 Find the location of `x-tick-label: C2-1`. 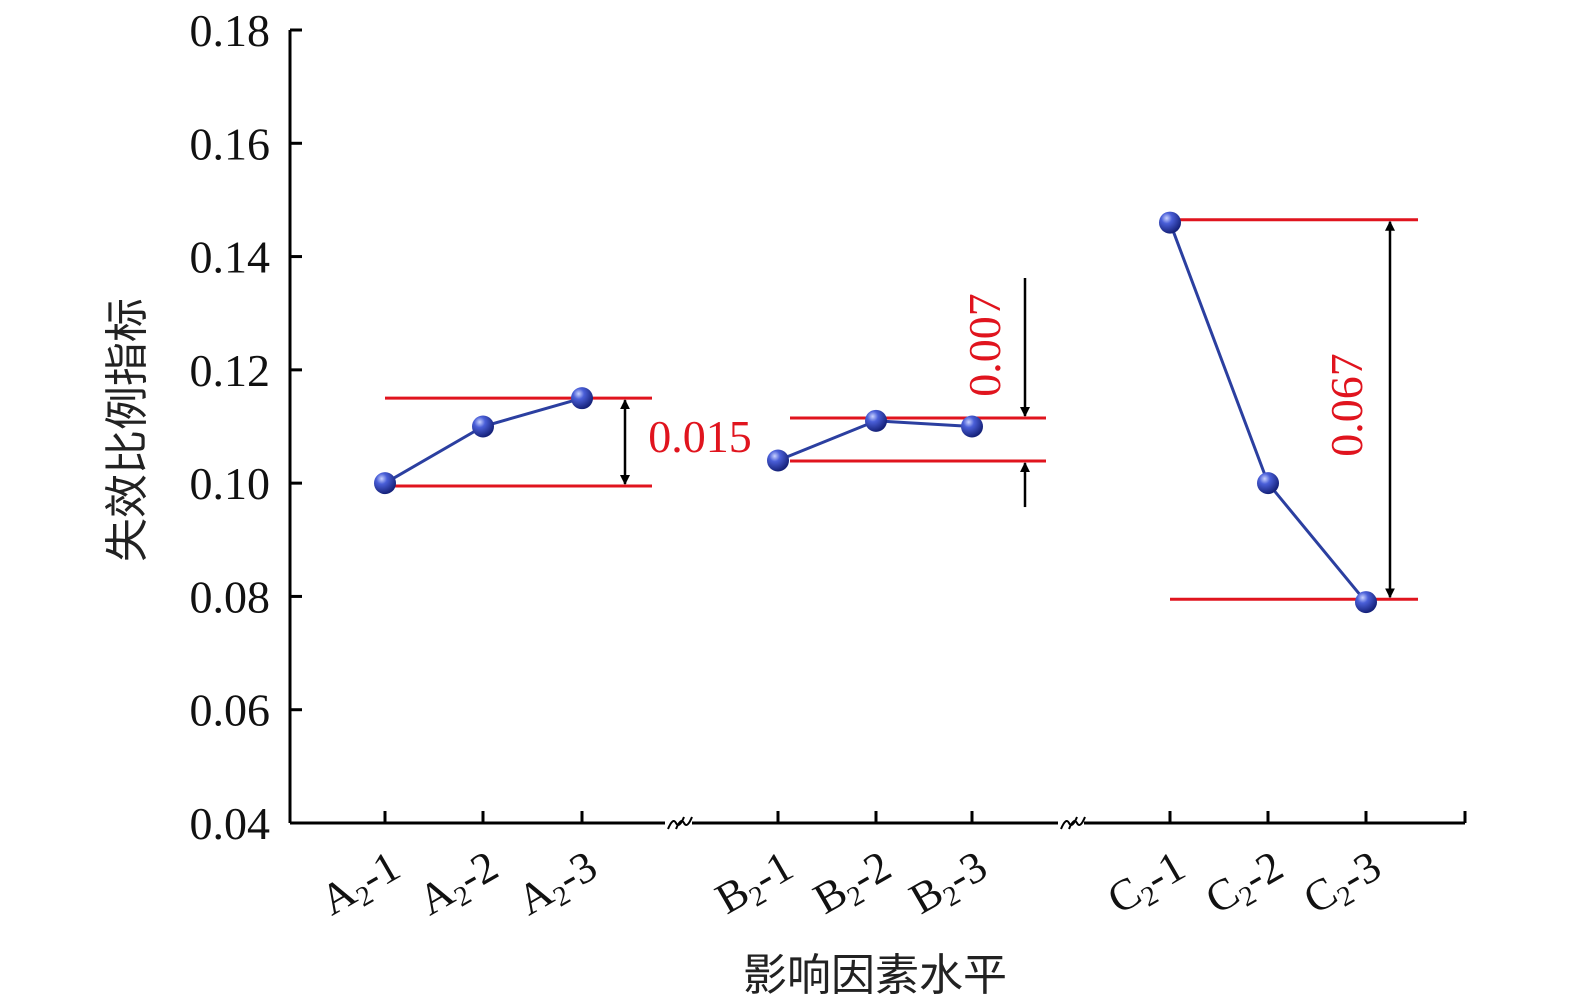

x-tick-label: C2-1 is located at coordinates (1147, 884).